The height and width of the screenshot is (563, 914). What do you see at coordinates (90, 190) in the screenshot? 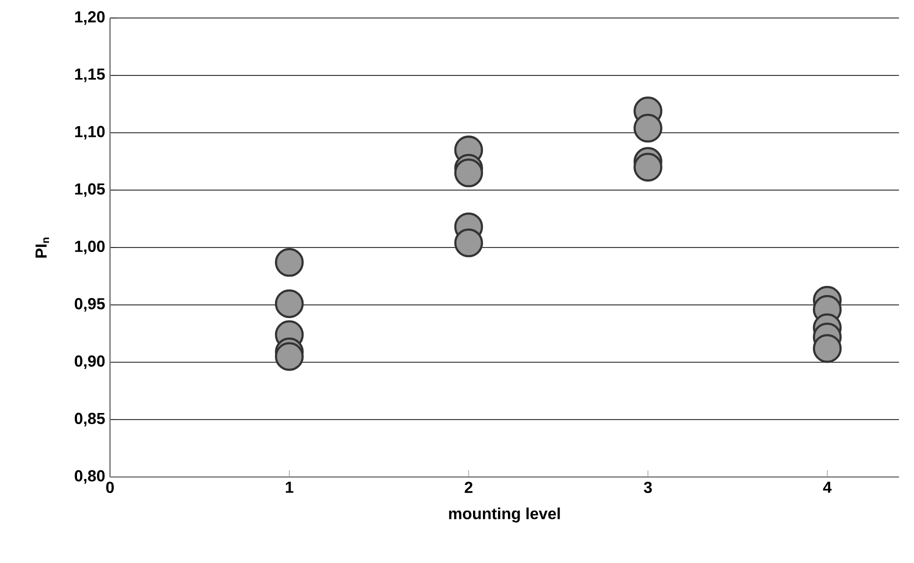
I see `y-tick-label: 1,05` at bounding box center [90, 190].